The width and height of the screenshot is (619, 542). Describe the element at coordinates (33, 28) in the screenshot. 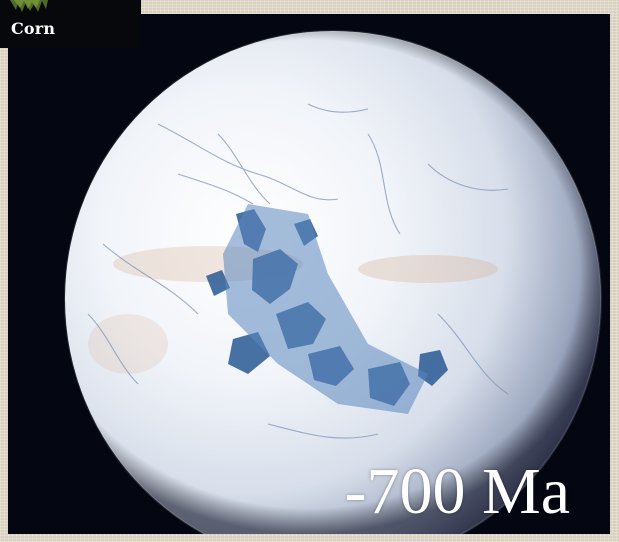

I see `corner-label-text: Corn` at that location.